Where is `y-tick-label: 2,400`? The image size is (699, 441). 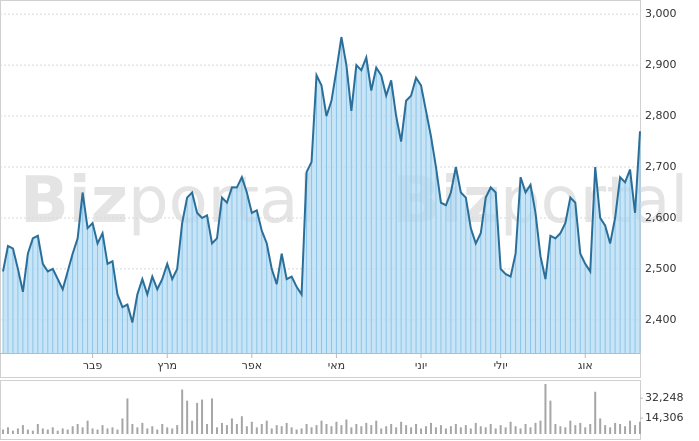 y-tick-label: 2,400 is located at coordinates (661, 319).